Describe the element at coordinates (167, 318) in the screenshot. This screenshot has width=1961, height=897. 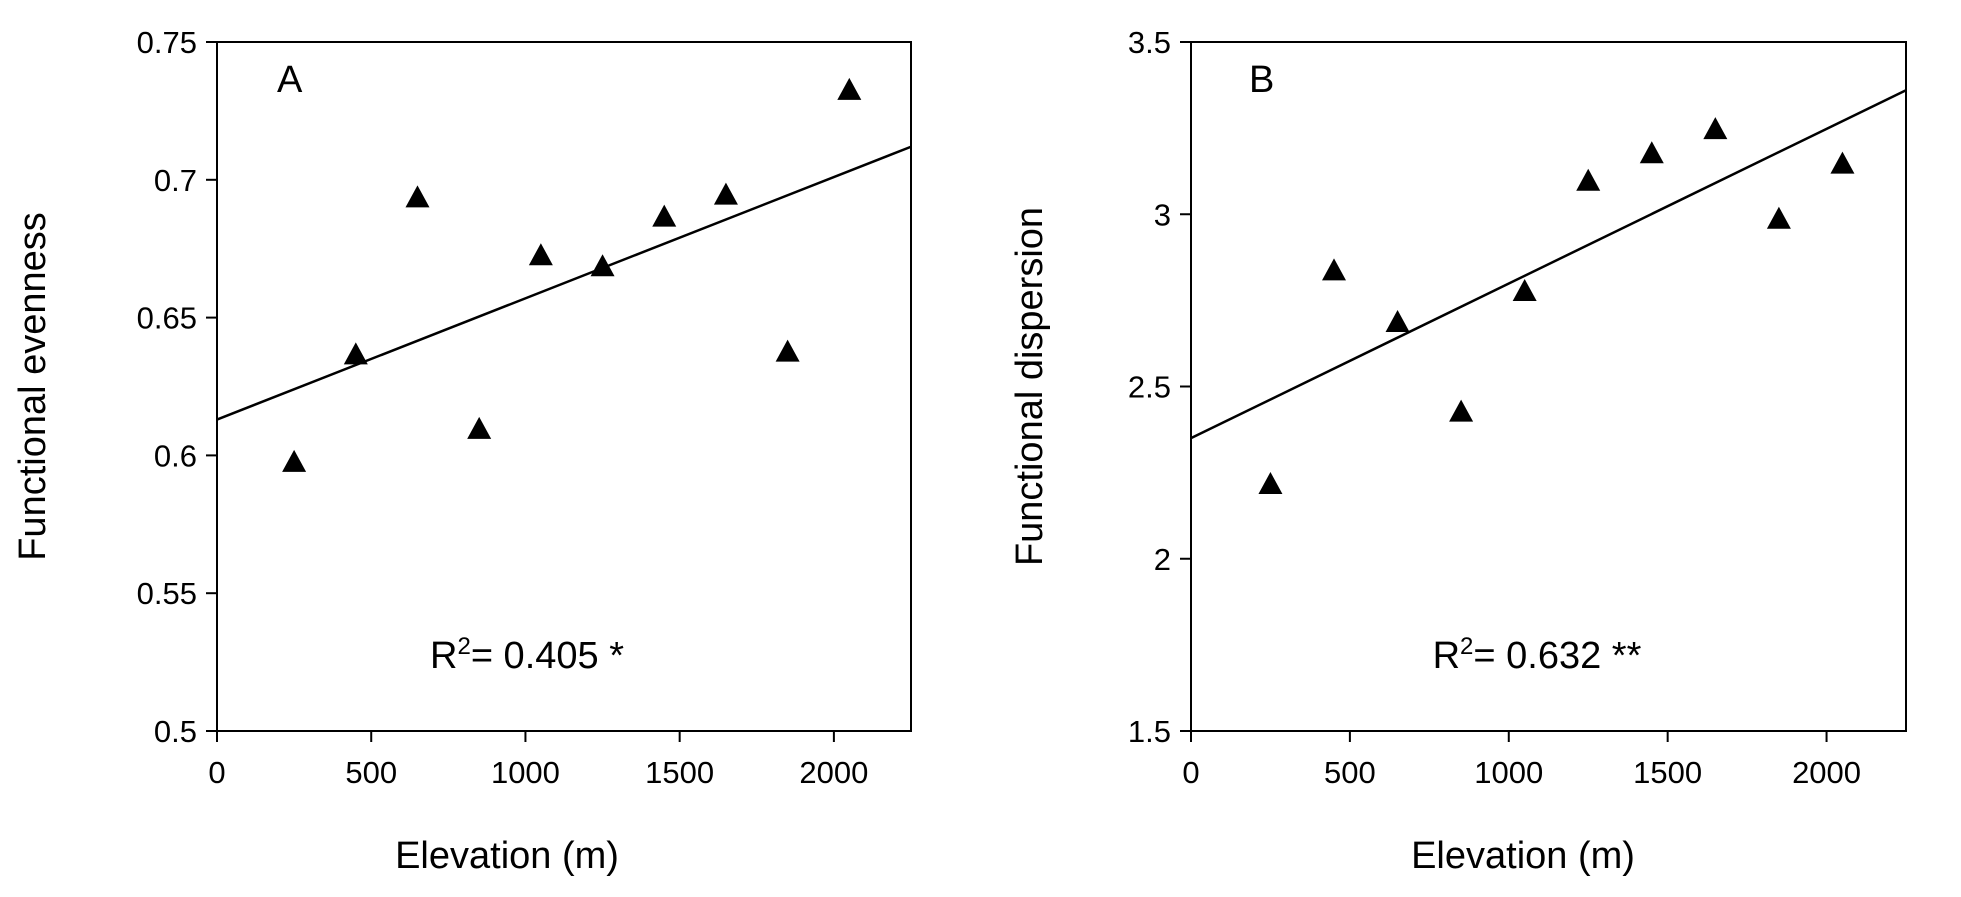
I see `y-tick-label: 0.65` at that location.